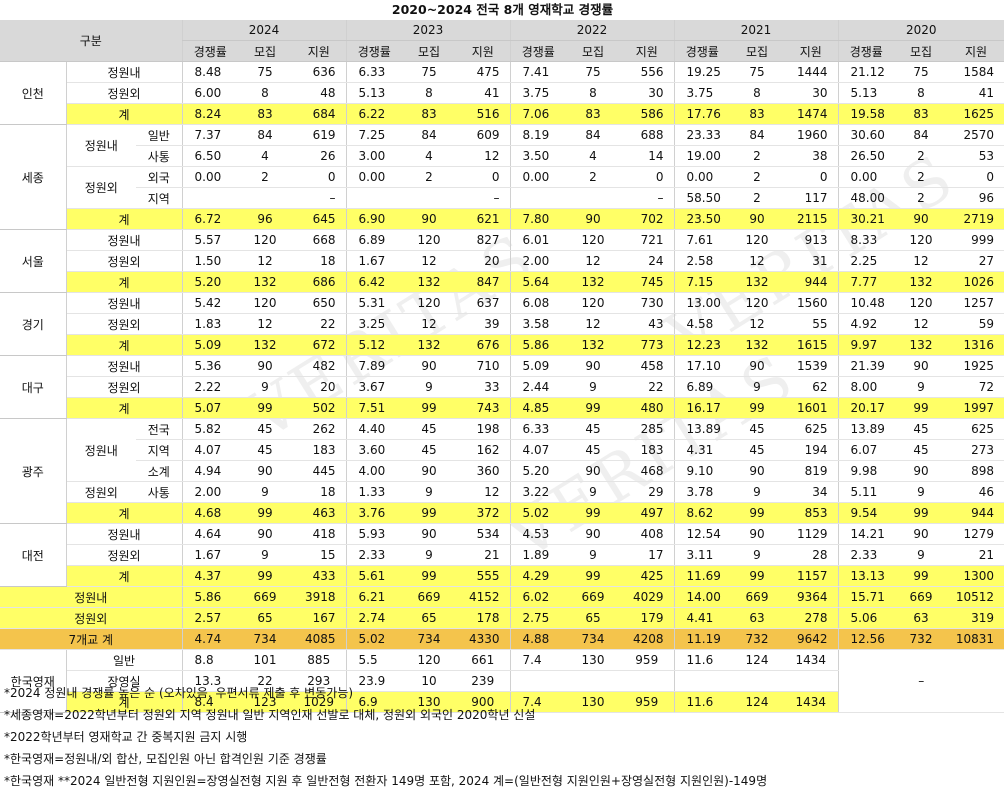 The image size is (1005, 793). What do you see at coordinates (33, 93) in the screenshot?
I see `region-label: 인천` at bounding box center [33, 93].